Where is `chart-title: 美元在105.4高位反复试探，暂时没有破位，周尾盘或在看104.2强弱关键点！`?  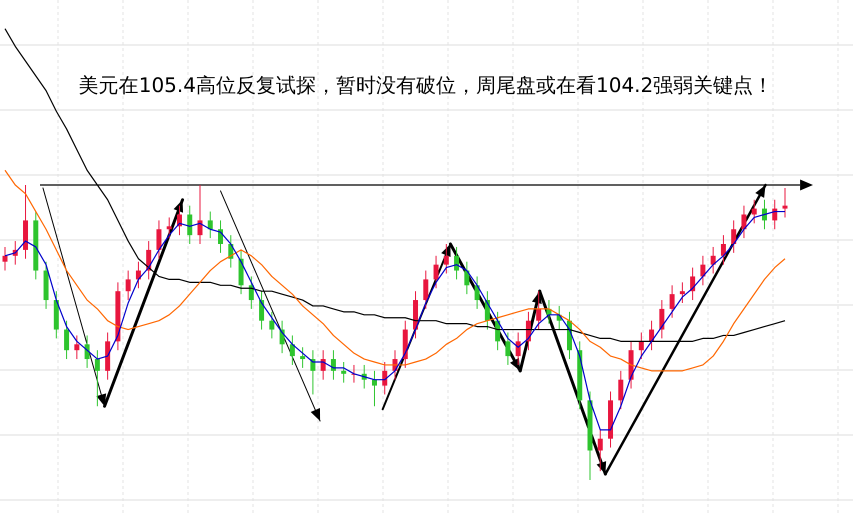 chart-title: 美元在105.4高位反复试探，暂时没有破位，周尾盘或在看104.2强弱关键点！ is located at coordinates (426, 85).